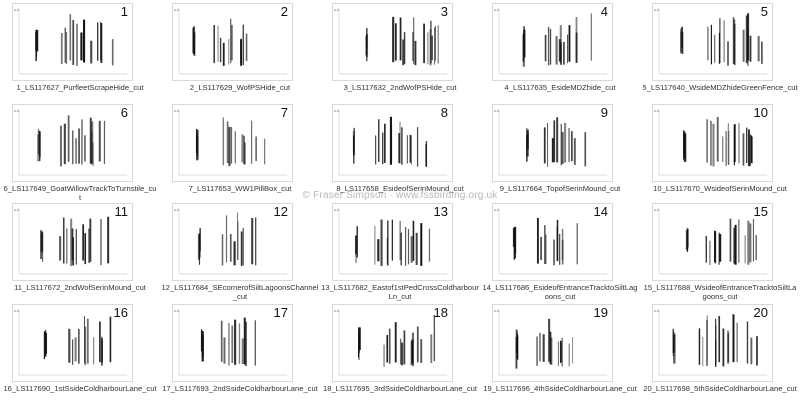 This screenshot has height=401, width=800. What do you see at coordinates (552, 343) in the screenshot?
I see `spectrogram-thumbnail: kHz 19` at bounding box center [552, 343].